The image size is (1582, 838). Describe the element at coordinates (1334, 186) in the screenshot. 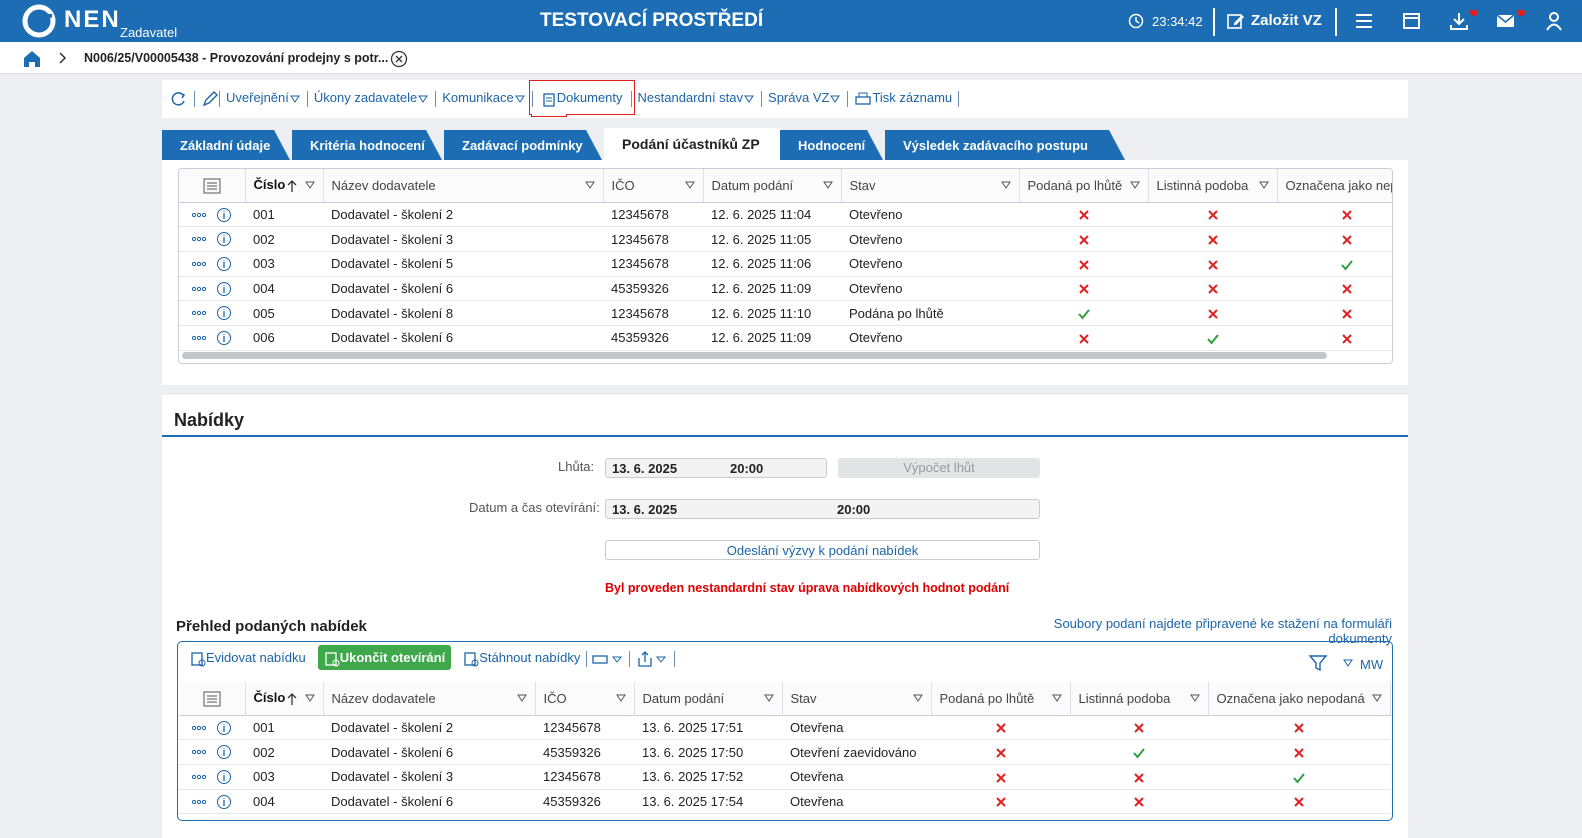

I see `column-header: Označena jako nep` at that location.